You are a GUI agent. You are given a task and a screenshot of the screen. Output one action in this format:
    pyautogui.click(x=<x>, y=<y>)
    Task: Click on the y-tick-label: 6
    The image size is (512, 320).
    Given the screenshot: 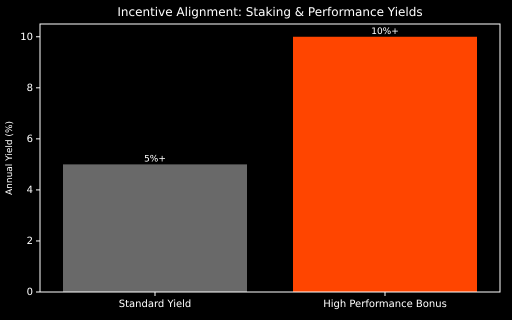 What is the action you would take?
    pyautogui.click(x=29, y=140)
    